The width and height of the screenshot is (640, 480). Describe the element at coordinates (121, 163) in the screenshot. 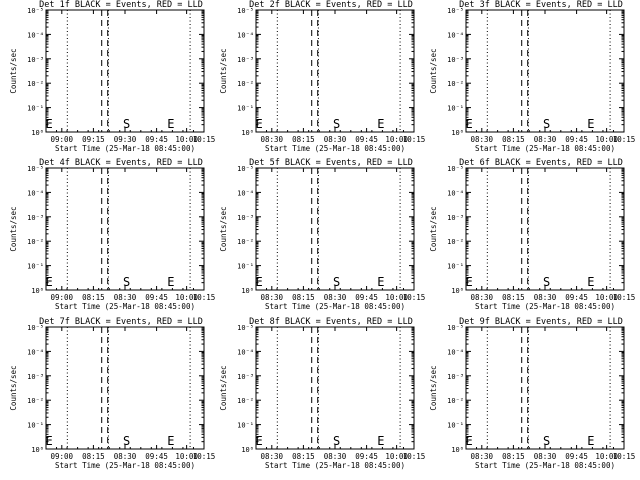

I see `chart-title: Det 4f BLACK = Events, RED = LLD` at that location.